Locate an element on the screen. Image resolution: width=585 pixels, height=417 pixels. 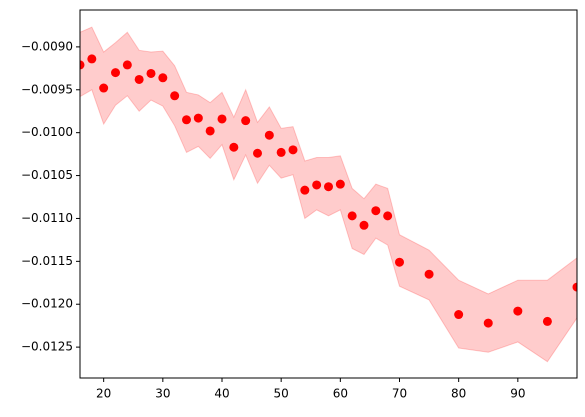
y-tick-label: −0.0100 is located at coordinates (47, 132).